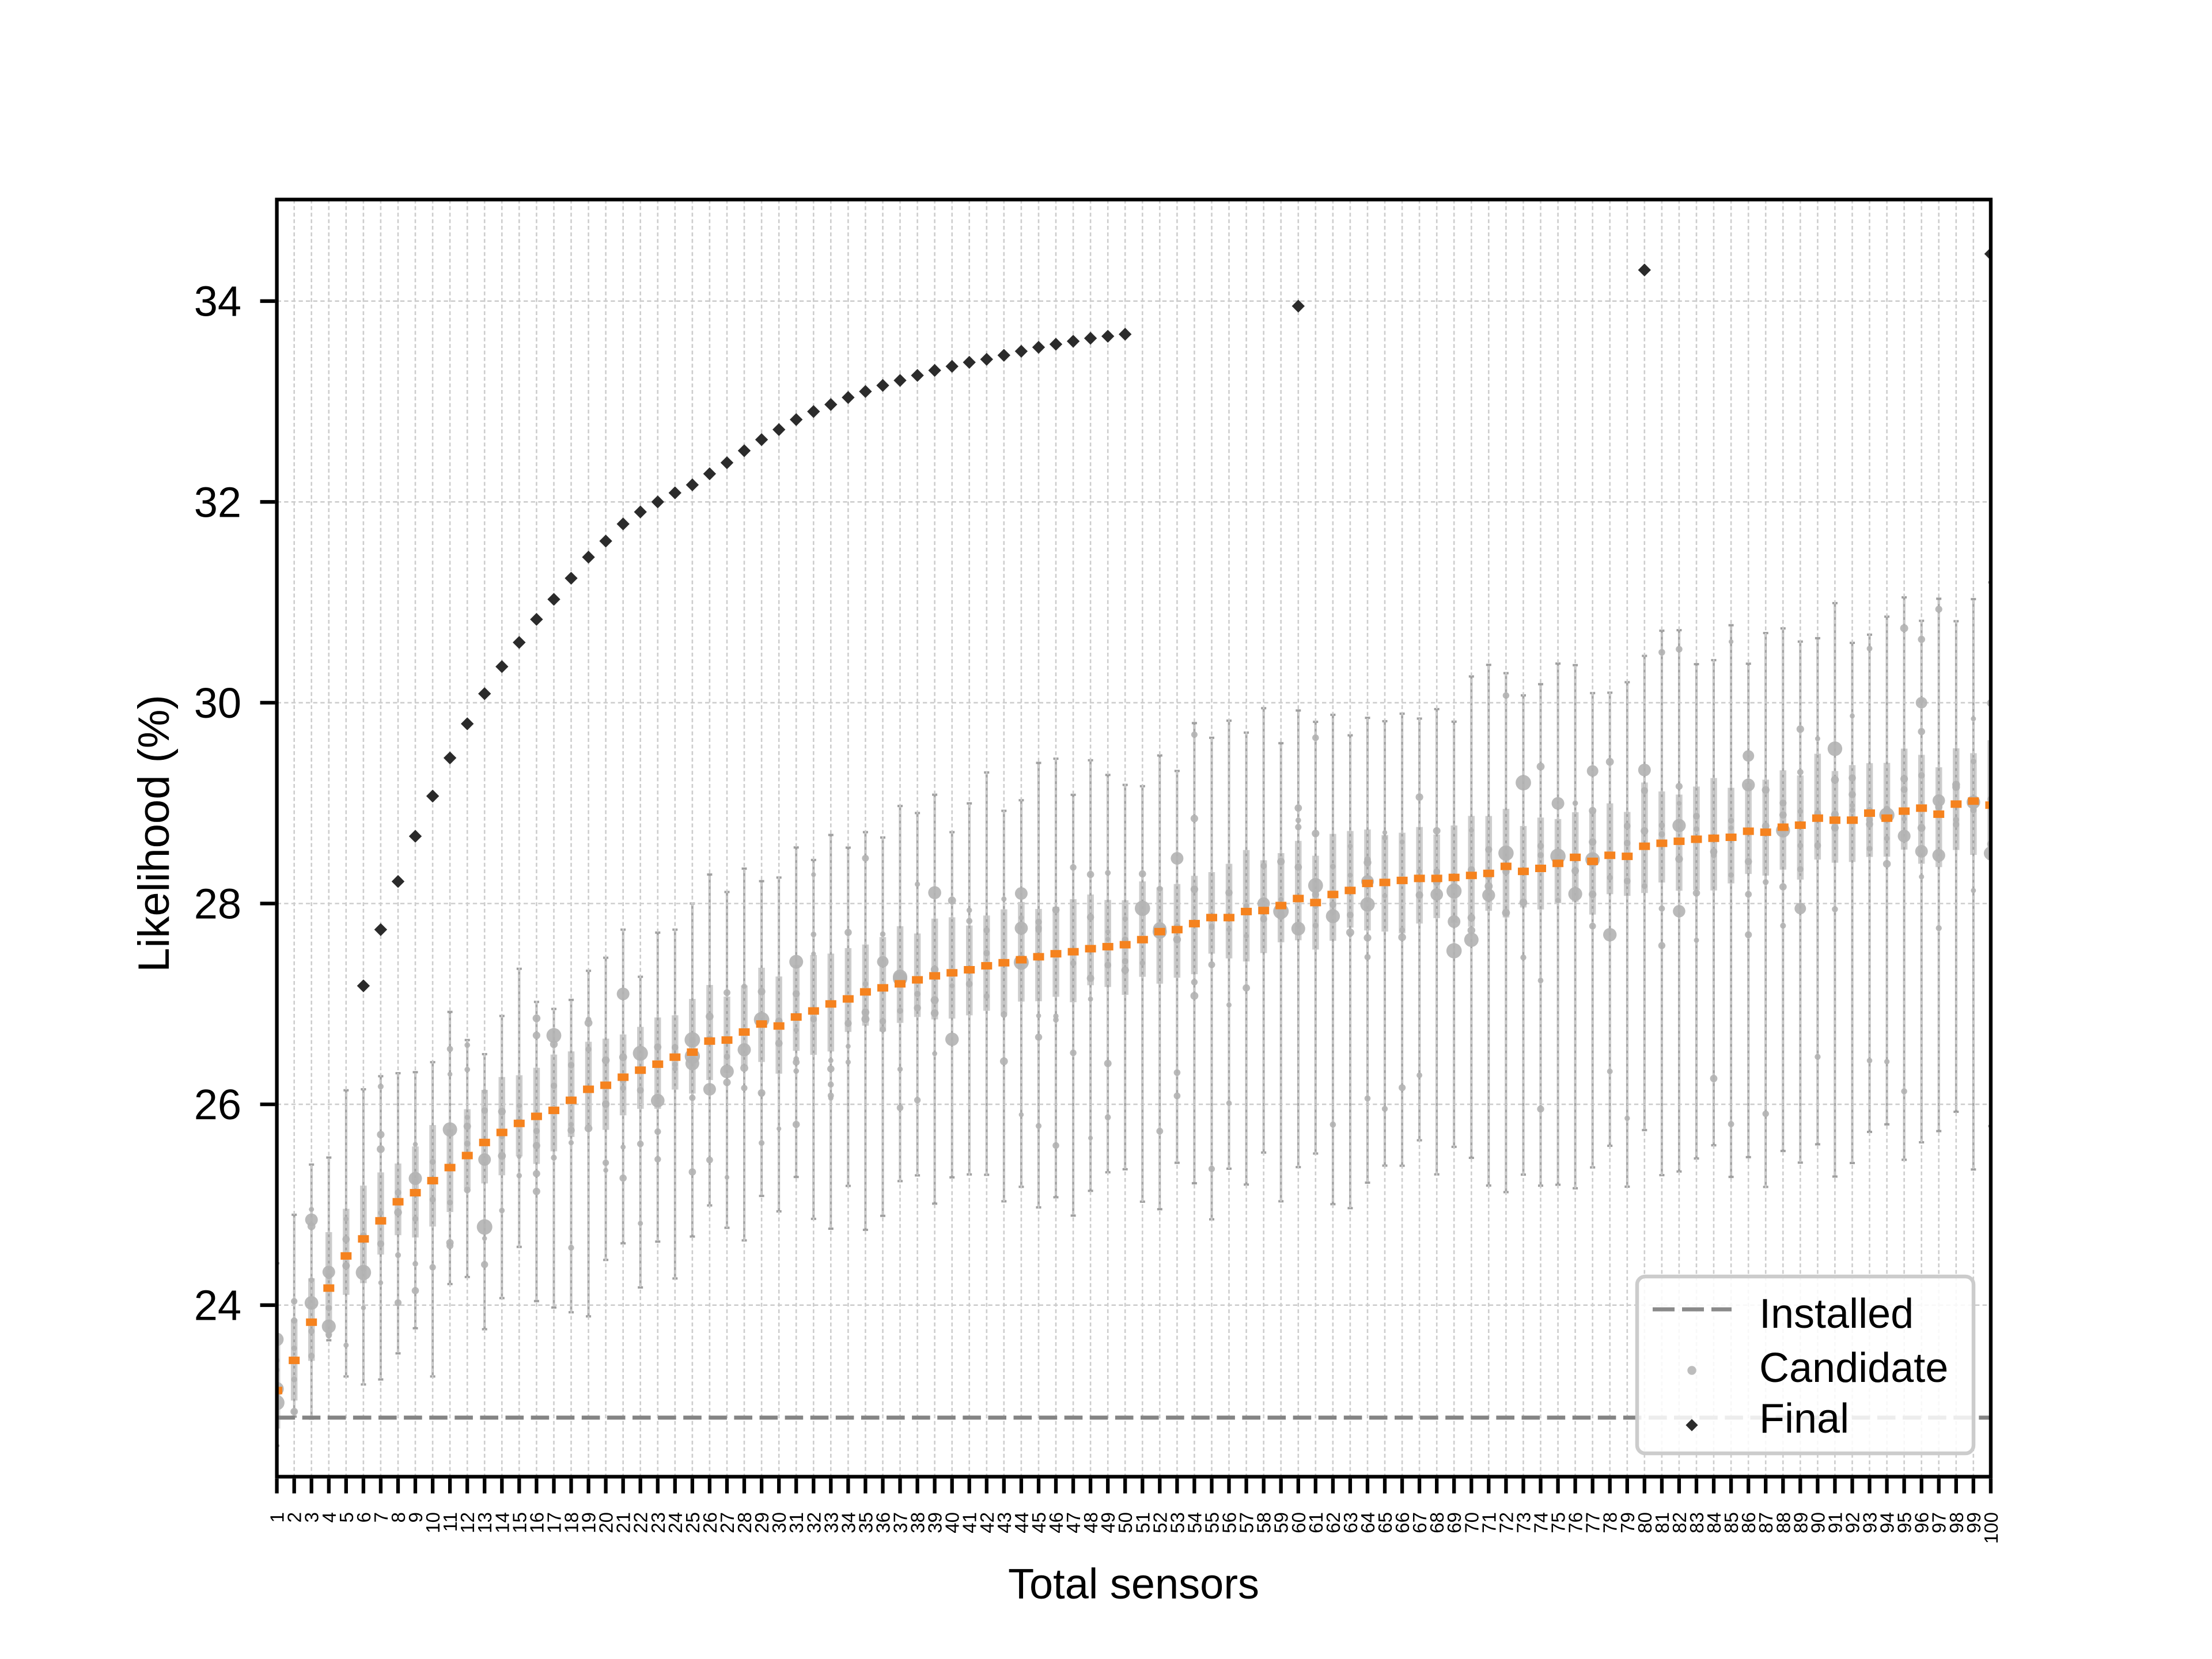 The width and height of the screenshot is (2212, 1659). I want to click on svg-text: 97, so click(1939, 1522).